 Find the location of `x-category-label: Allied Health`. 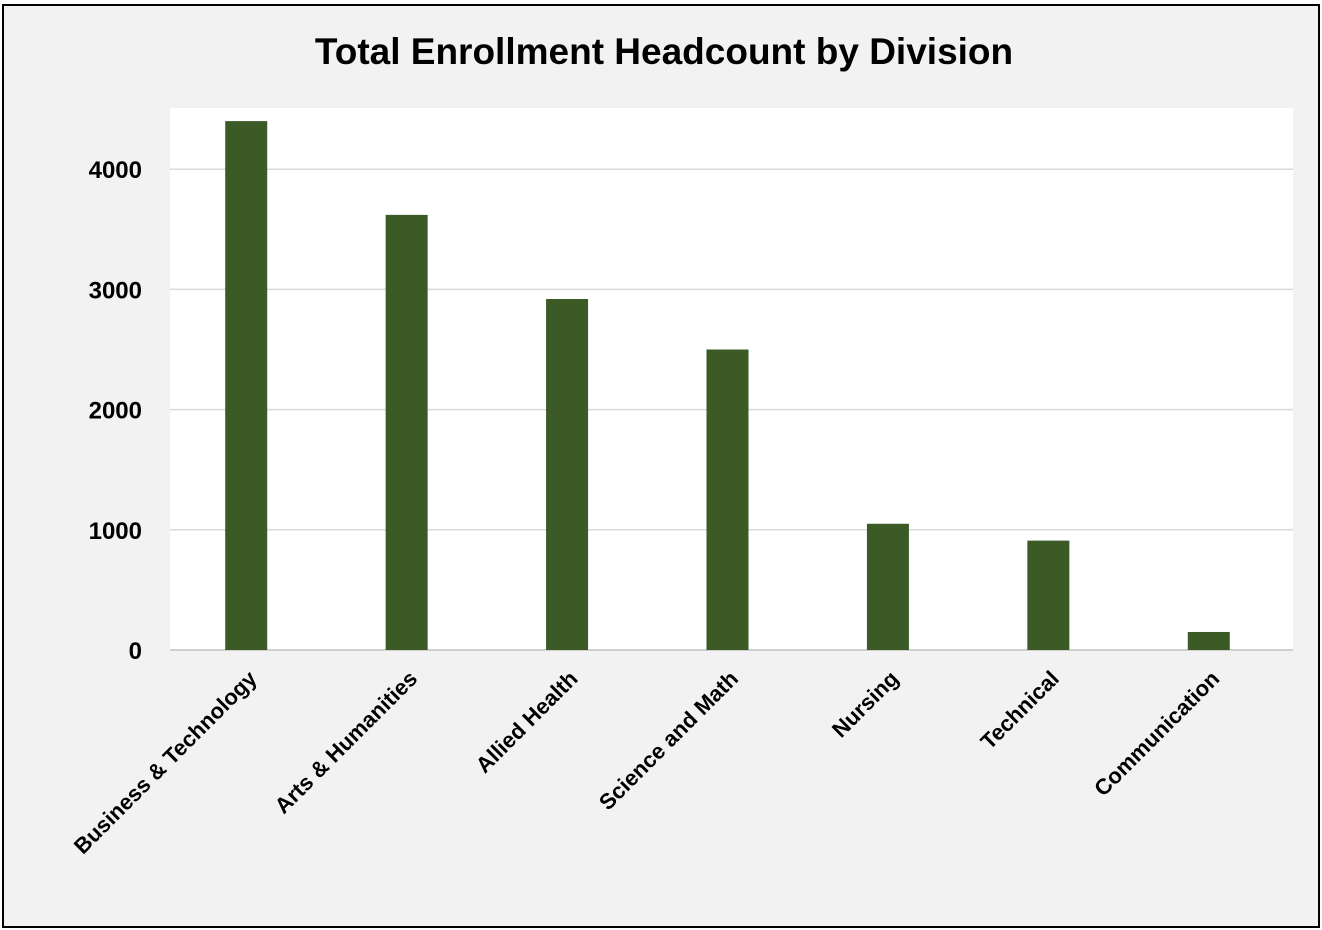

x-category-label: Allied Health is located at coordinates (527, 722).